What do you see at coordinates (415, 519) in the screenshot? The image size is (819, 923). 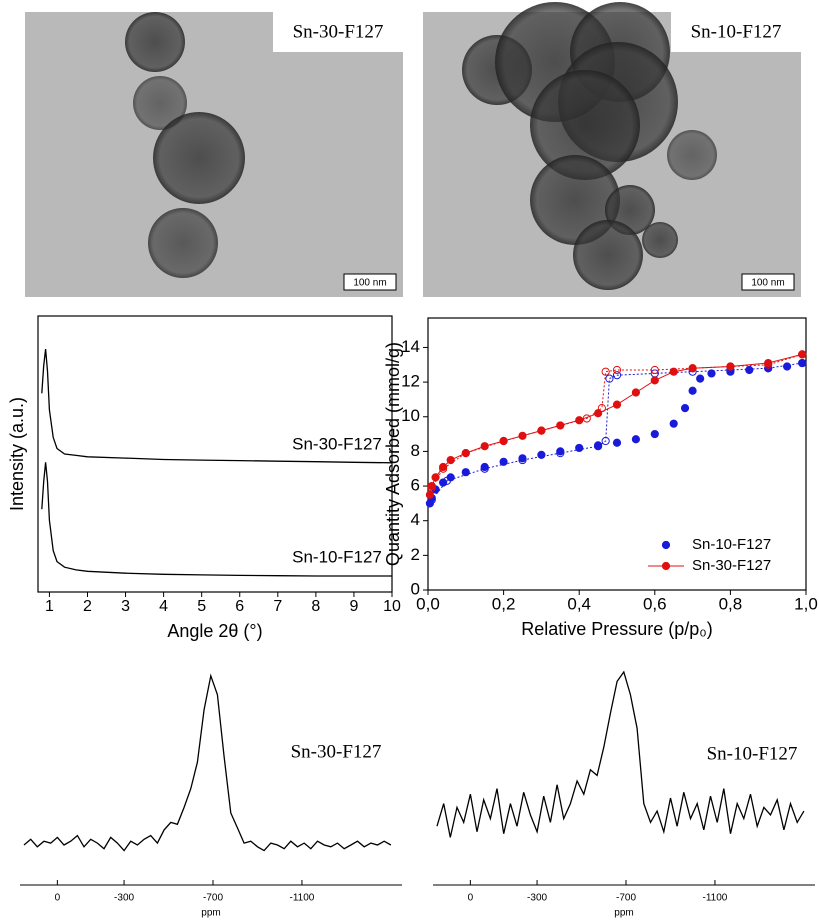 I see `y-tick-label: 4` at bounding box center [415, 519].